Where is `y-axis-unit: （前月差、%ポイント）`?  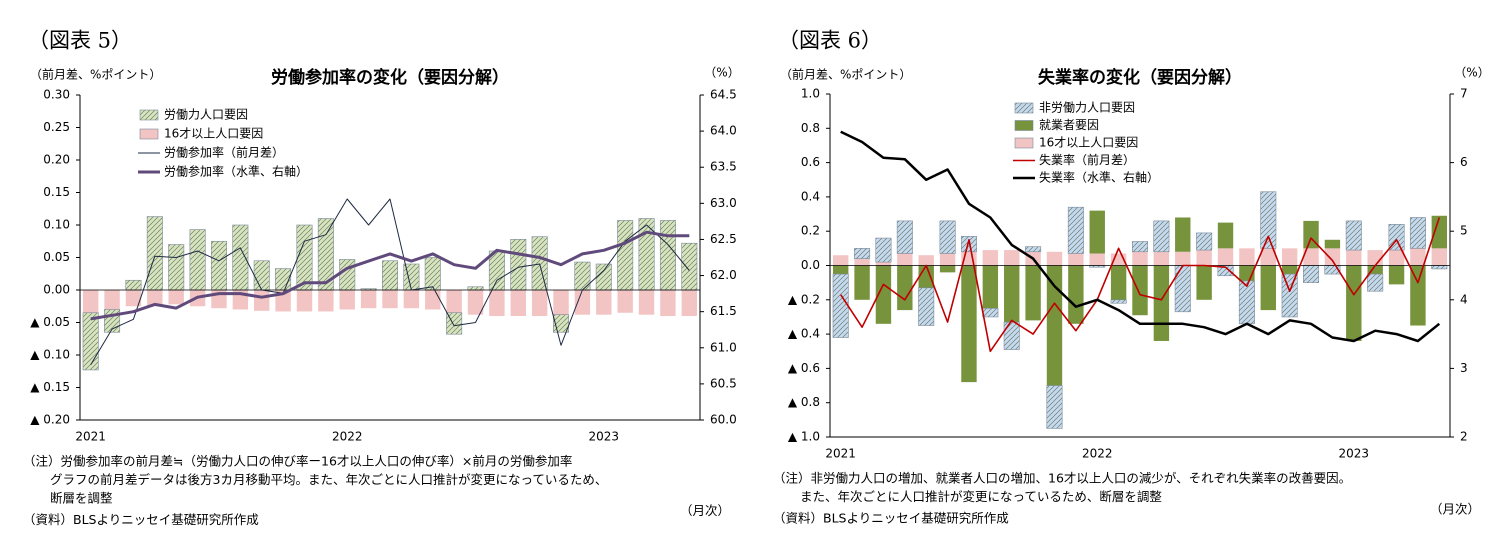
y-axis-unit: （前月差、%ポイント） is located at coordinates (95, 74).